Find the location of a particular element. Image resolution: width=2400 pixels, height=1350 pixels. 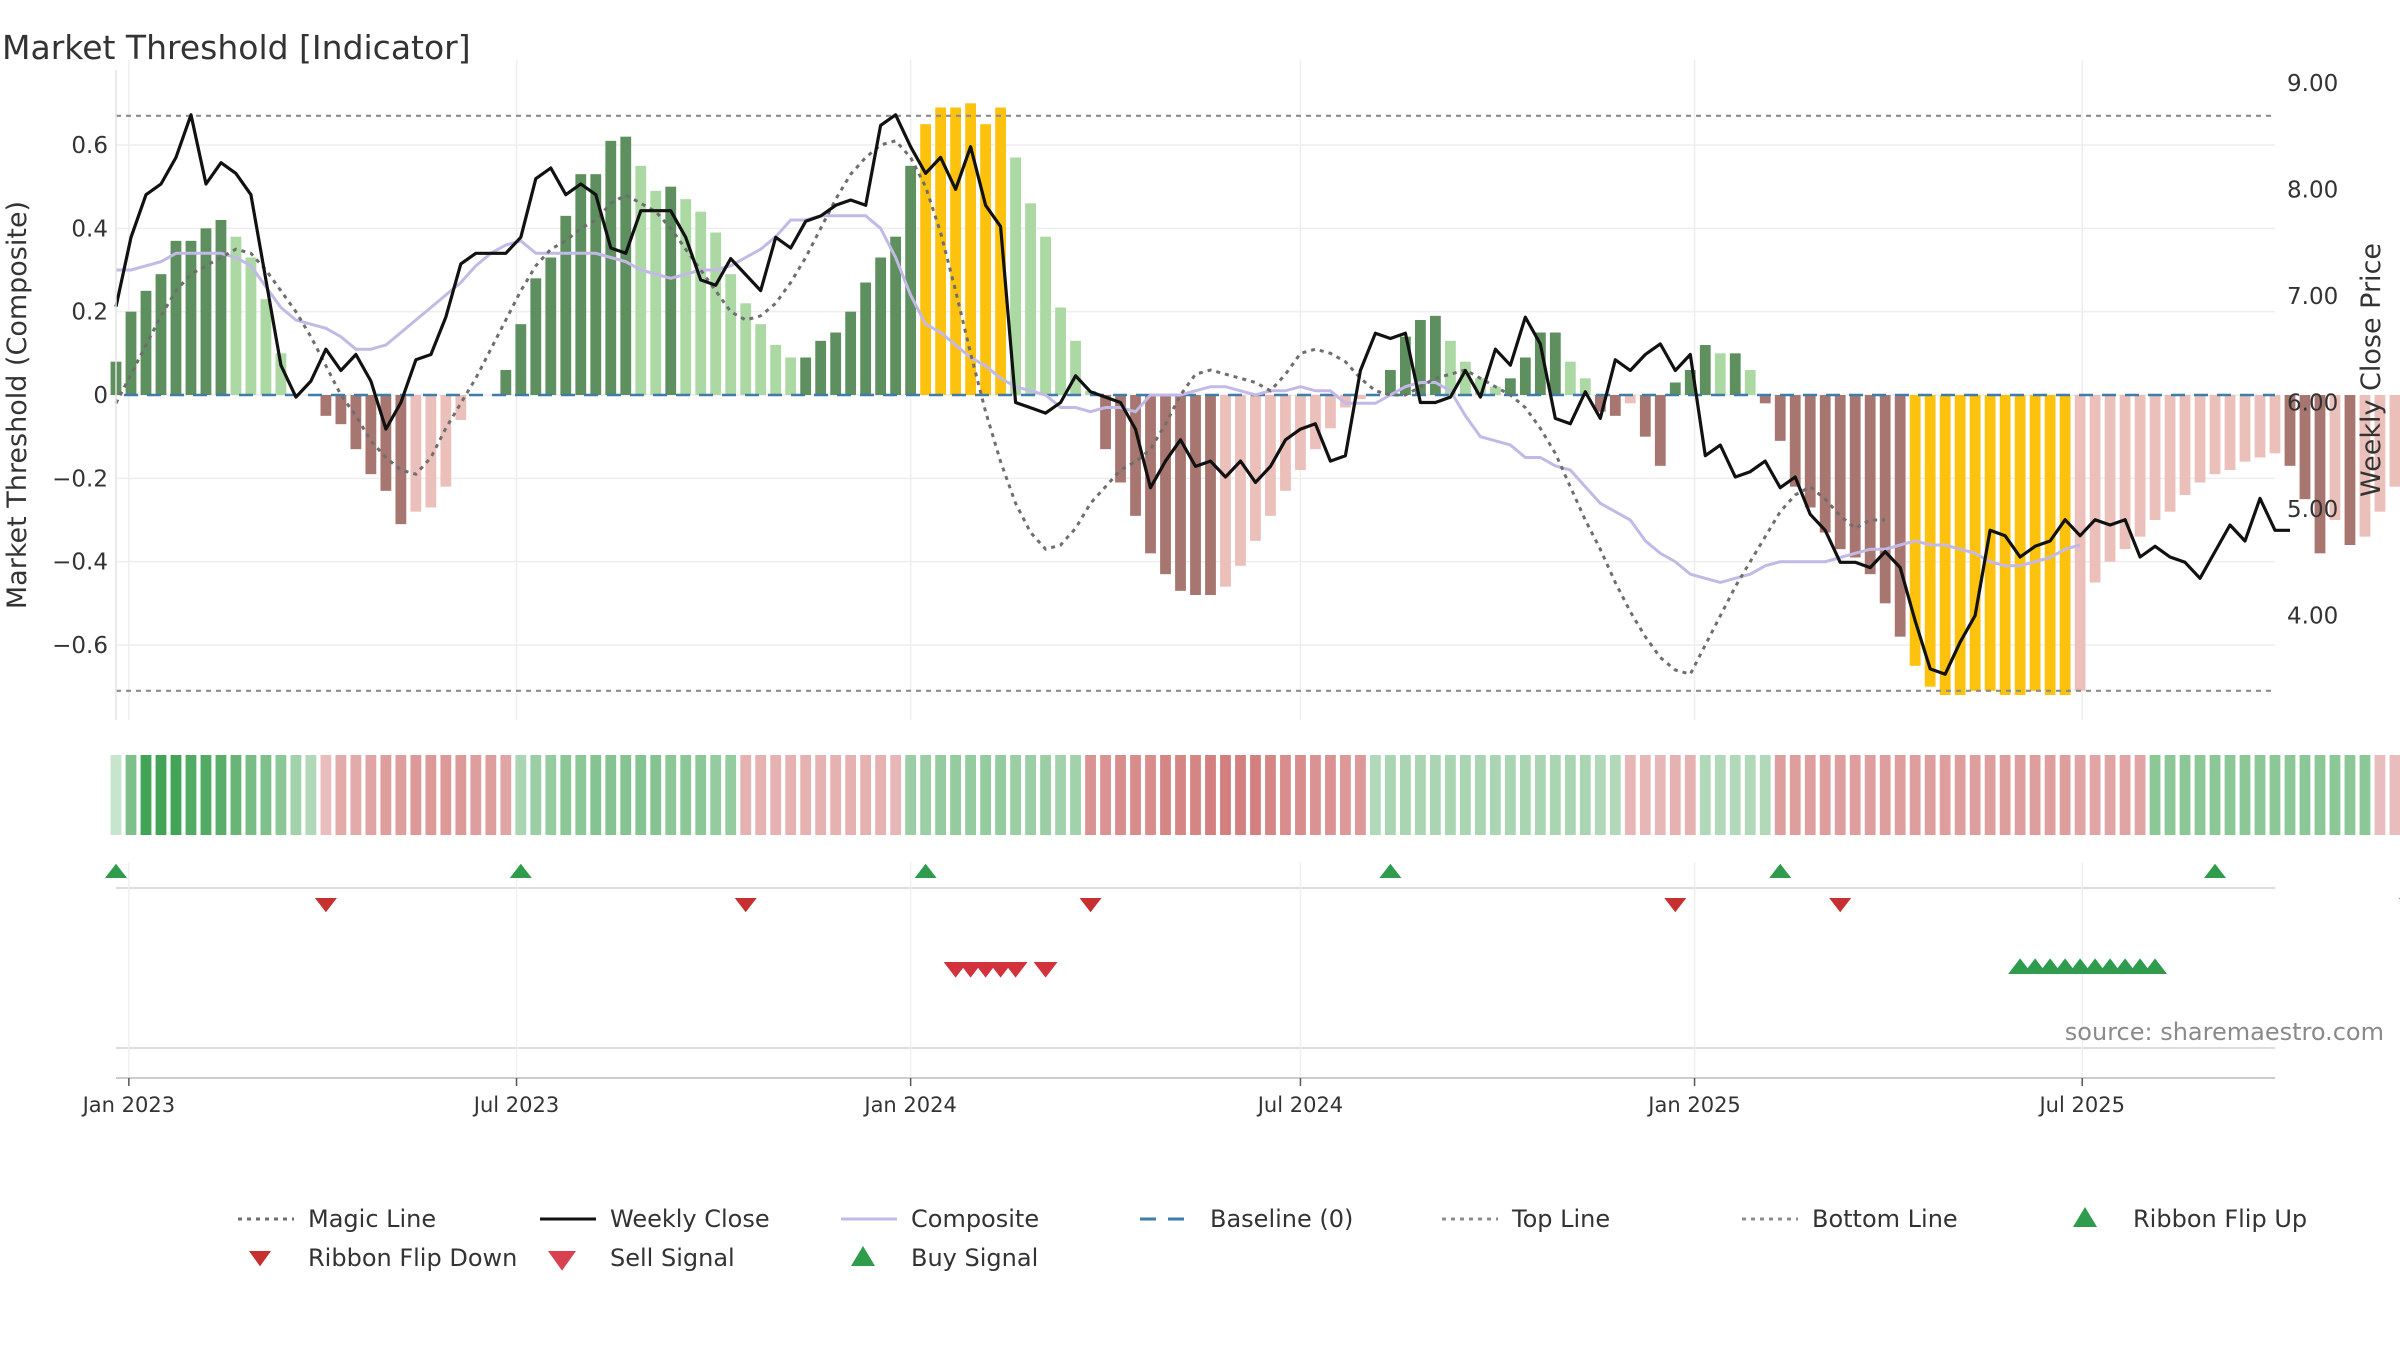

y-left-tick-label: −0.6 is located at coordinates (80, 646).